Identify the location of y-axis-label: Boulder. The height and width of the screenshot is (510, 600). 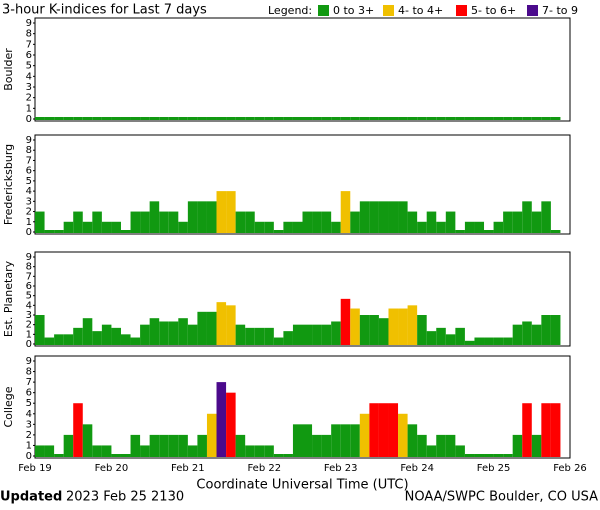
(8, 69).